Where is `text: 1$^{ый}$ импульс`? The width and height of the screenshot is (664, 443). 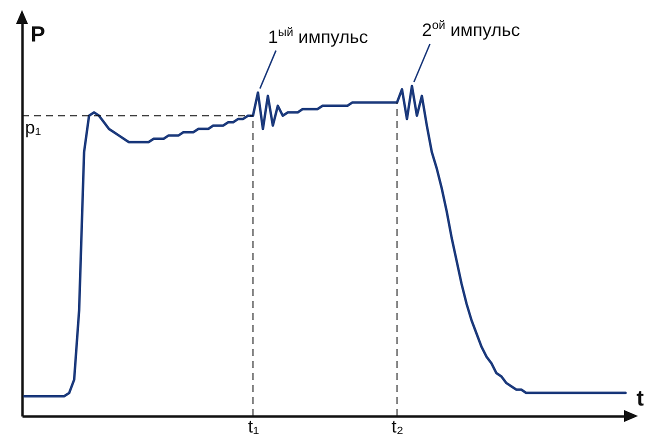
text: 1$^{ый}$ импульс is located at coordinates (318, 36).